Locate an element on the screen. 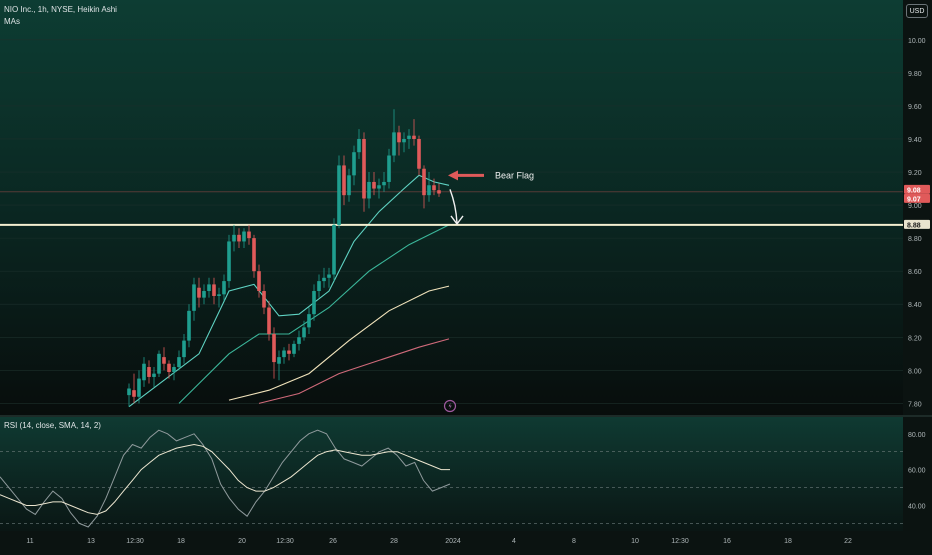  annotation-arrow is located at coordinates (466, 175).